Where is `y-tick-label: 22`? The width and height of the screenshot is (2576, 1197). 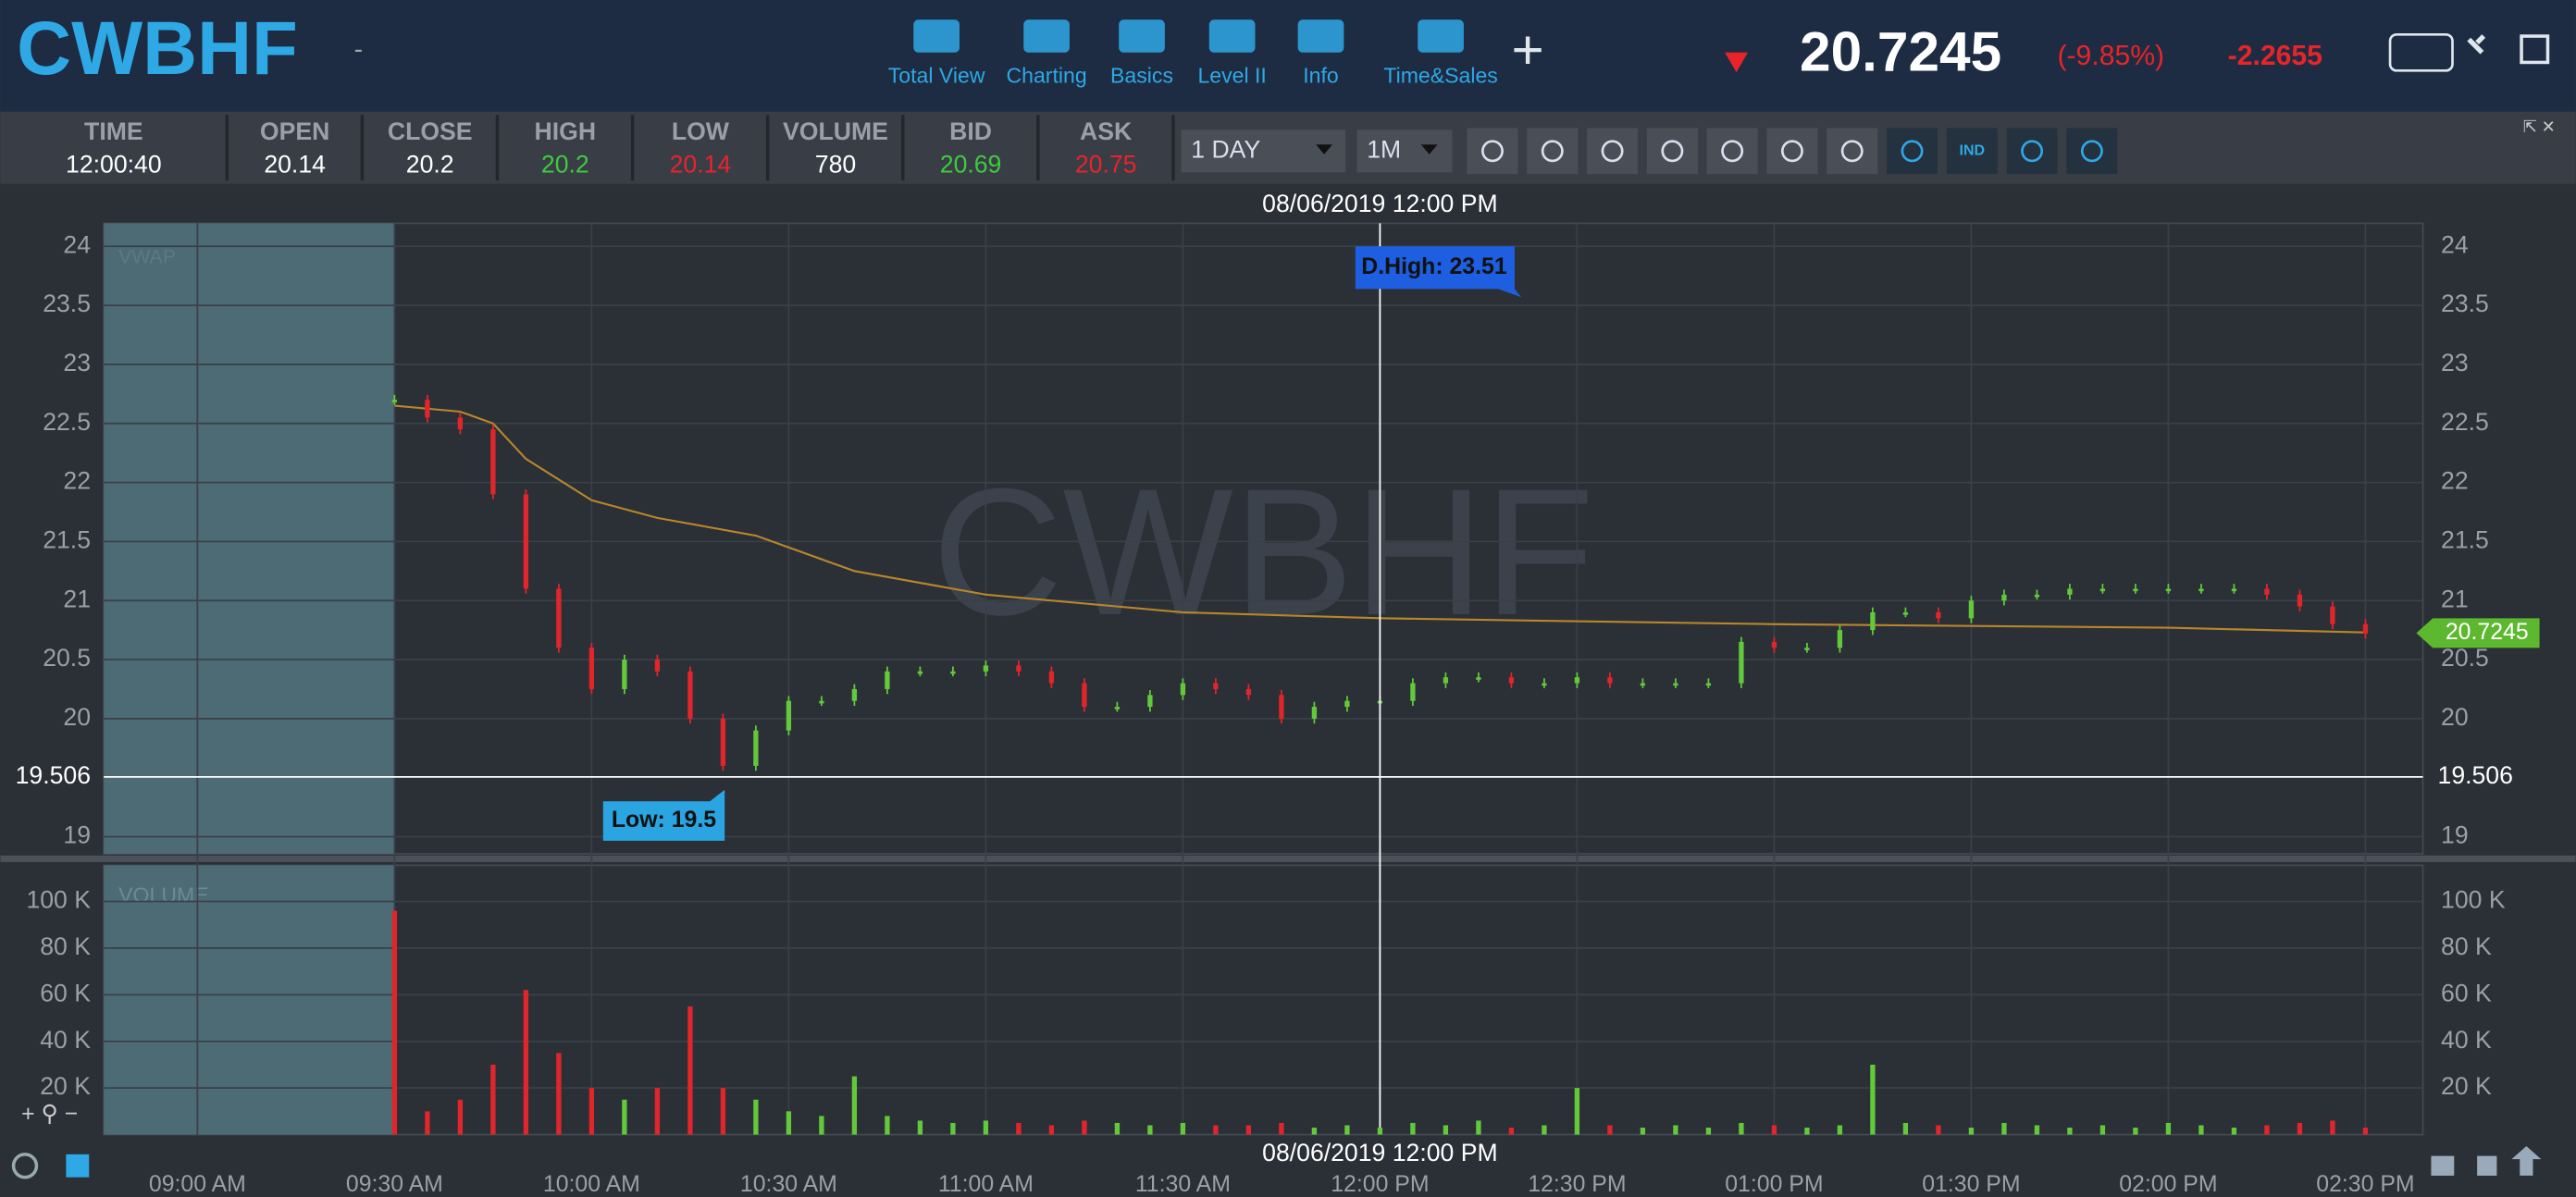 y-tick-label: 22 is located at coordinates (77, 481).